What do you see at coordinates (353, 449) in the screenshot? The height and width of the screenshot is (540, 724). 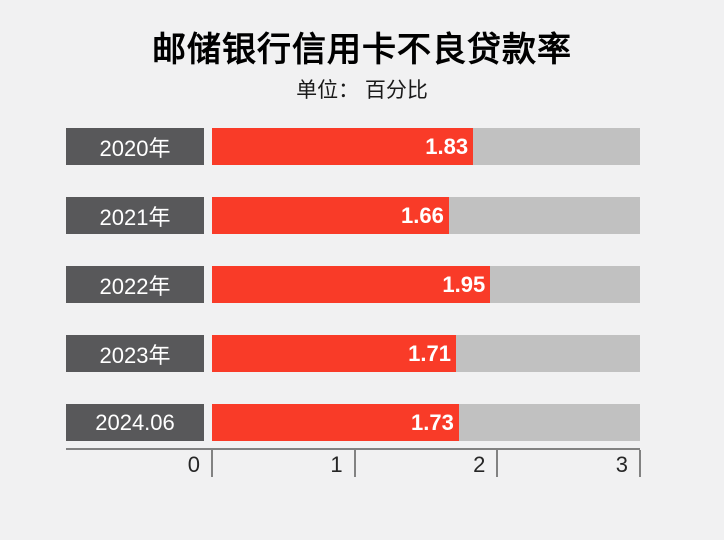 I see `x-axis-line` at bounding box center [353, 449].